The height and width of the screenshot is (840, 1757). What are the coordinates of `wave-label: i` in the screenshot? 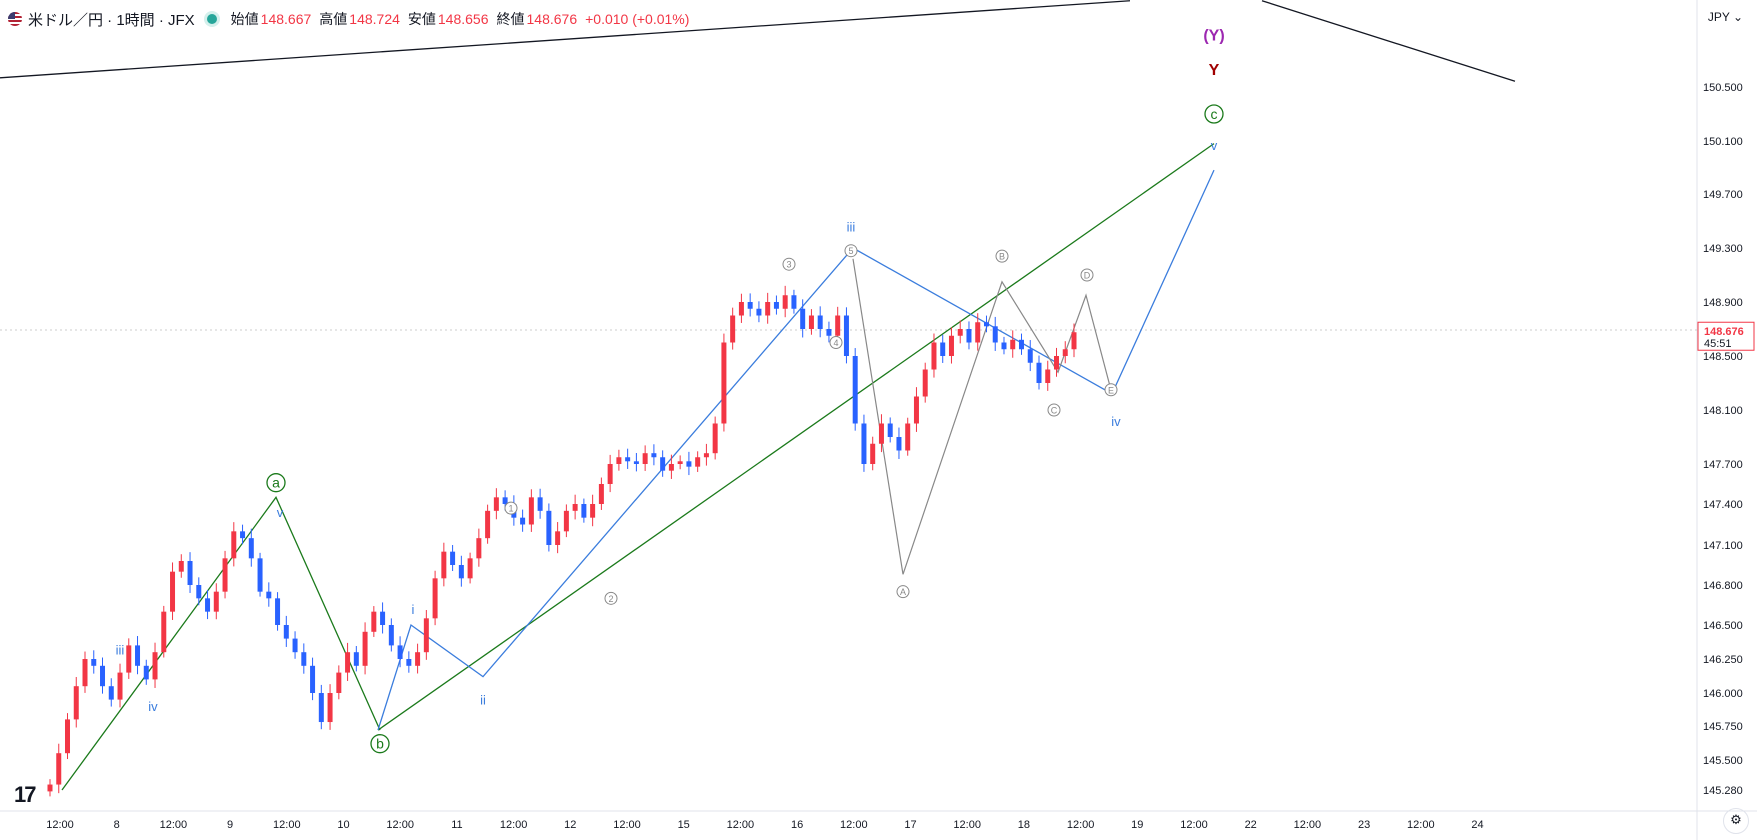 It's located at (413, 609).